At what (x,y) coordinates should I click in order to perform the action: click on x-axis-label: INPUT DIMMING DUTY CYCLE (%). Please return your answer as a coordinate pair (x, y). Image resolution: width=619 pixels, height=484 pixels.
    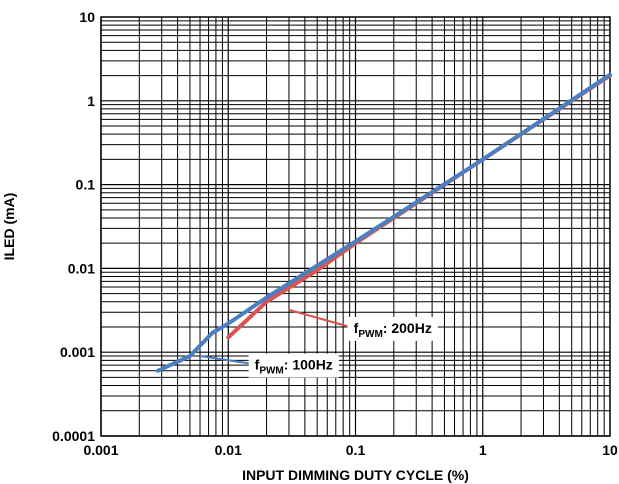
    Looking at the image, I should click on (355, 475).